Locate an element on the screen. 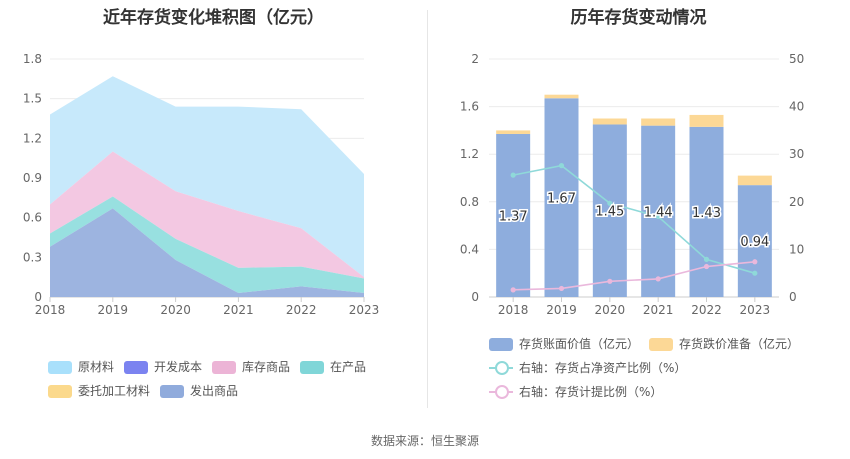 Image resolution: width=850 pixels, height=459 pixels. legend-label: 委托加工材料 is located at coordinates (114, 391).